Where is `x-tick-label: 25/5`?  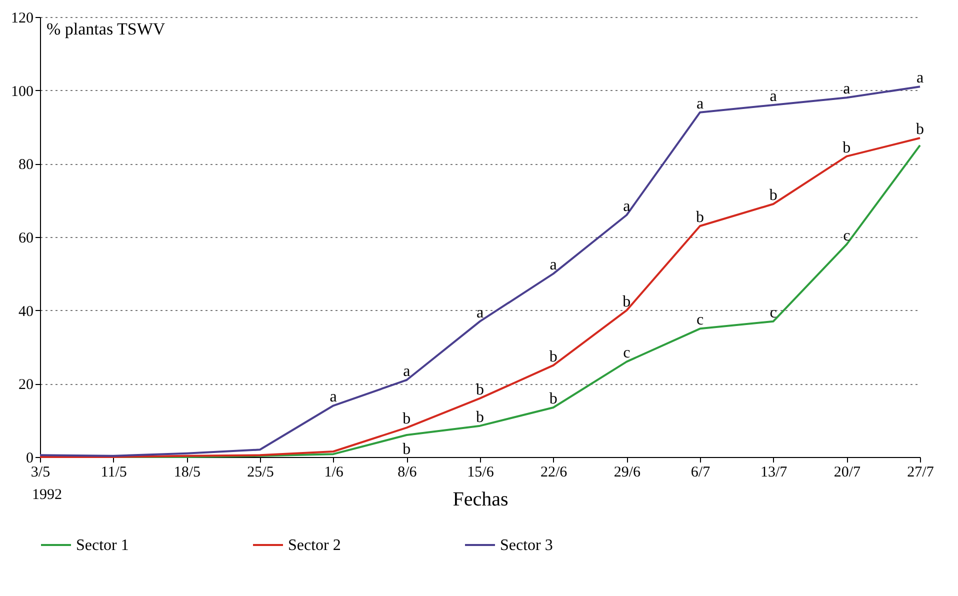 x-tick-label: 25/5 is located at coordinates (260, 472).